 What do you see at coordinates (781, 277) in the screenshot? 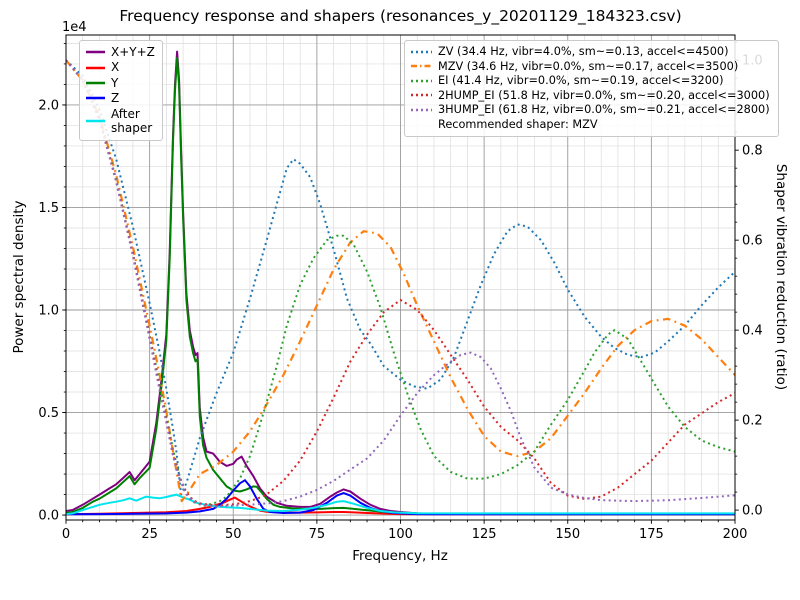
I see `y-right-axis-label: Shaper vibration reduction (ratio)` at bounding box center [781, 277].